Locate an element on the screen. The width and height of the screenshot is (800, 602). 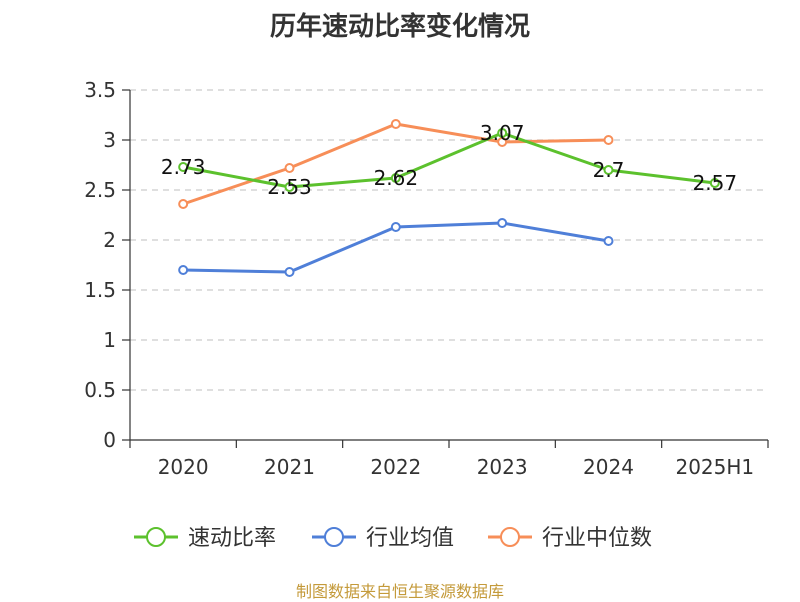
y-tick-label: 1 is located at coordinates (109, 340).